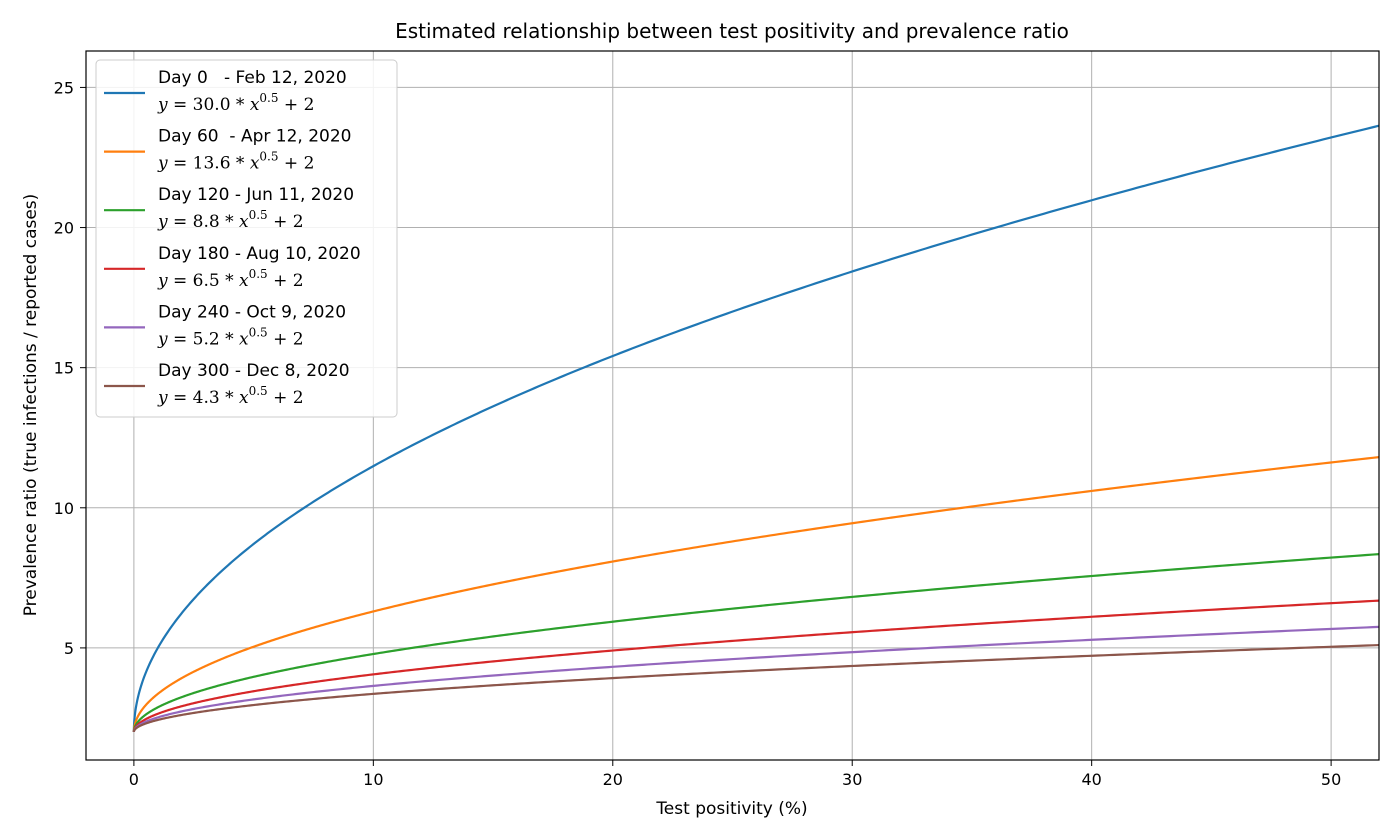  Describe the element at coordinates (235, 103) in the screenshot. I see `legend-formula-0: y = 30.0 * x0.5 + 2` at that location.